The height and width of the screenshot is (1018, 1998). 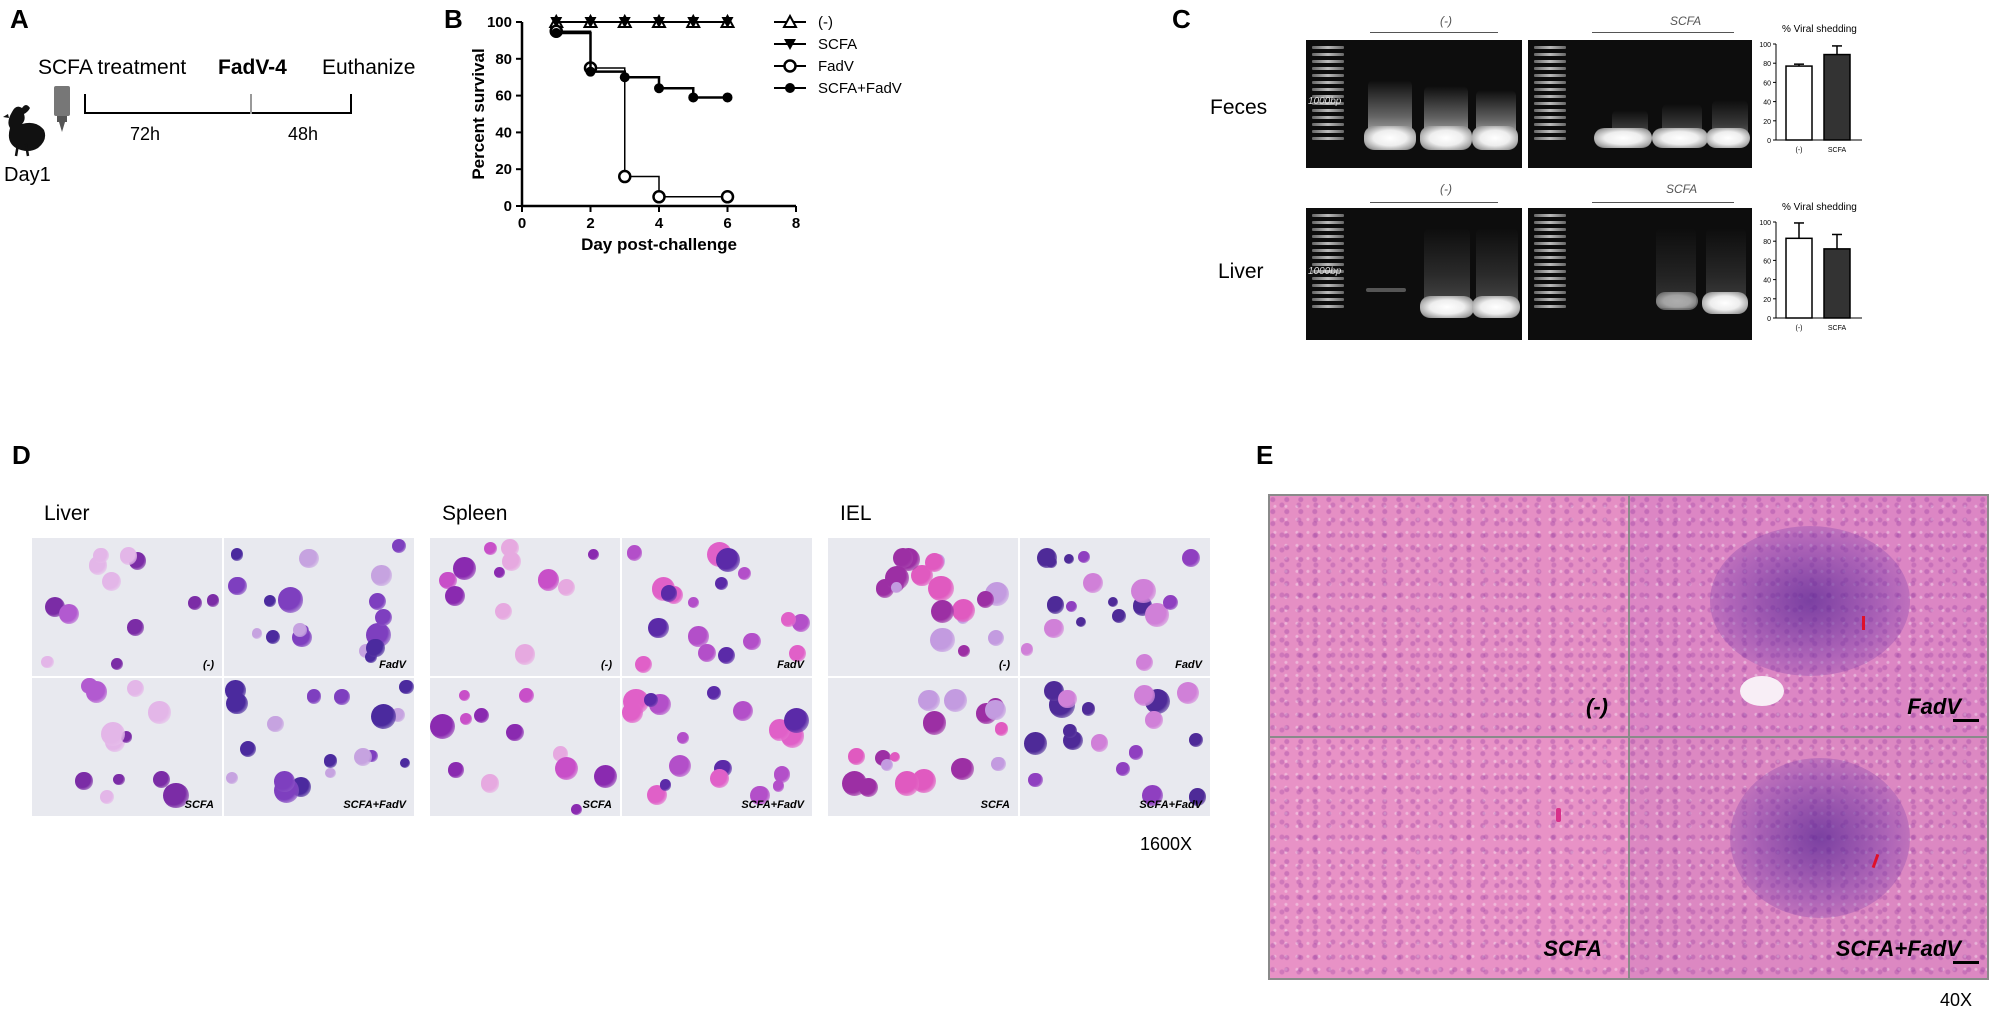 I want to click on x-axis-label: Day post-challenge, so click(x=659, y=244).